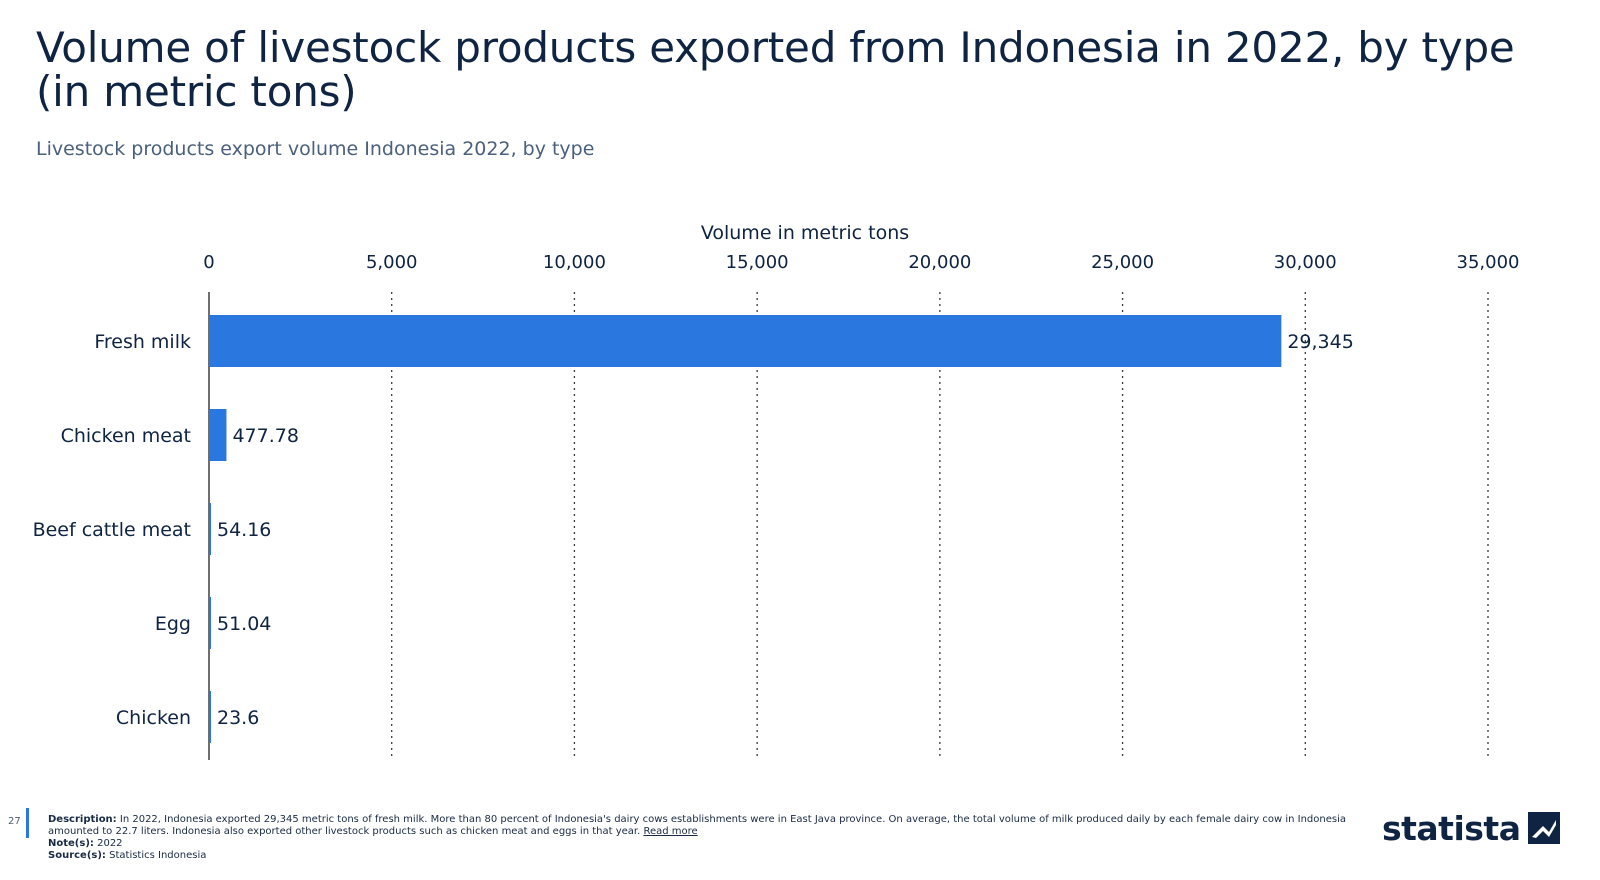  What do you see at coordinates (1320, 342) in the screenshot?
I see `data-label: 29,345` at bounding box center [1320, 342].